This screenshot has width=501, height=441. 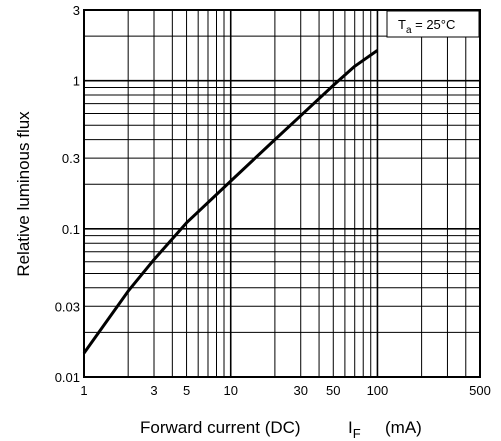 What do you see at coordinates (230, 390) in the screenshot?
I see `x-tick-label: 10` at bounding box center [230, 390].